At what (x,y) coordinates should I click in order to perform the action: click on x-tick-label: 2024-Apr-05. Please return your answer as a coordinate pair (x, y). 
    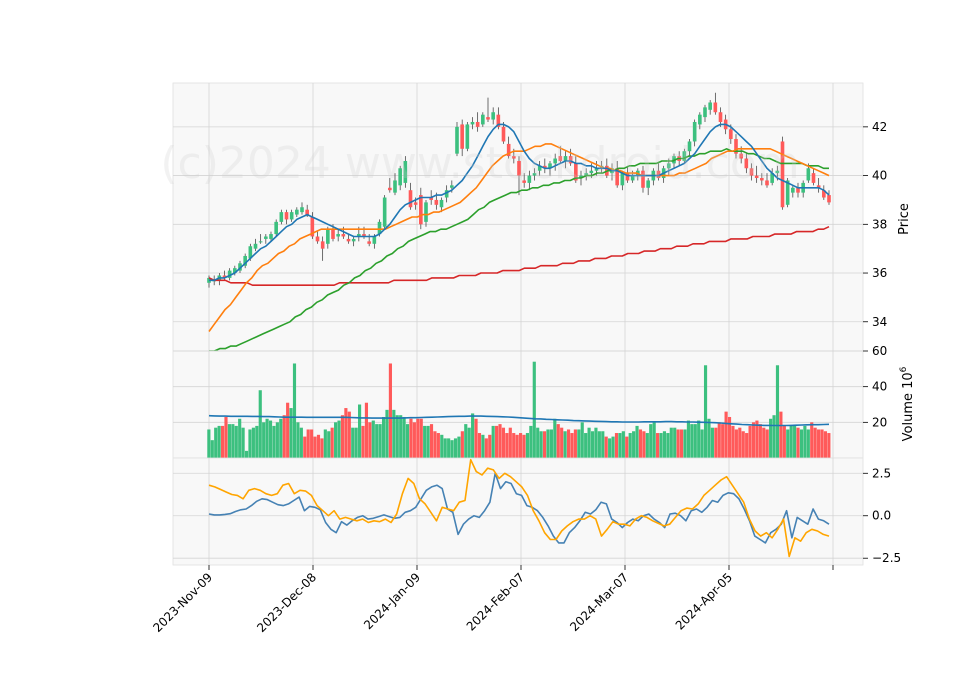
    Looking at the image, I should click on (704, 601).